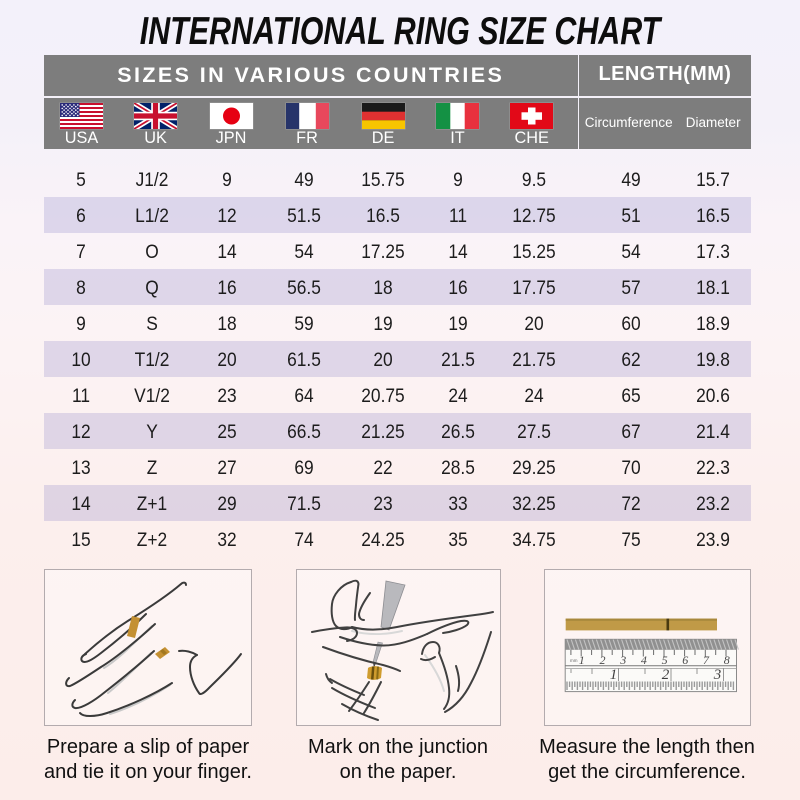  Describe the element at coordinates (665, 660) in the screenshot. I see `svg-text: 5` at that location.